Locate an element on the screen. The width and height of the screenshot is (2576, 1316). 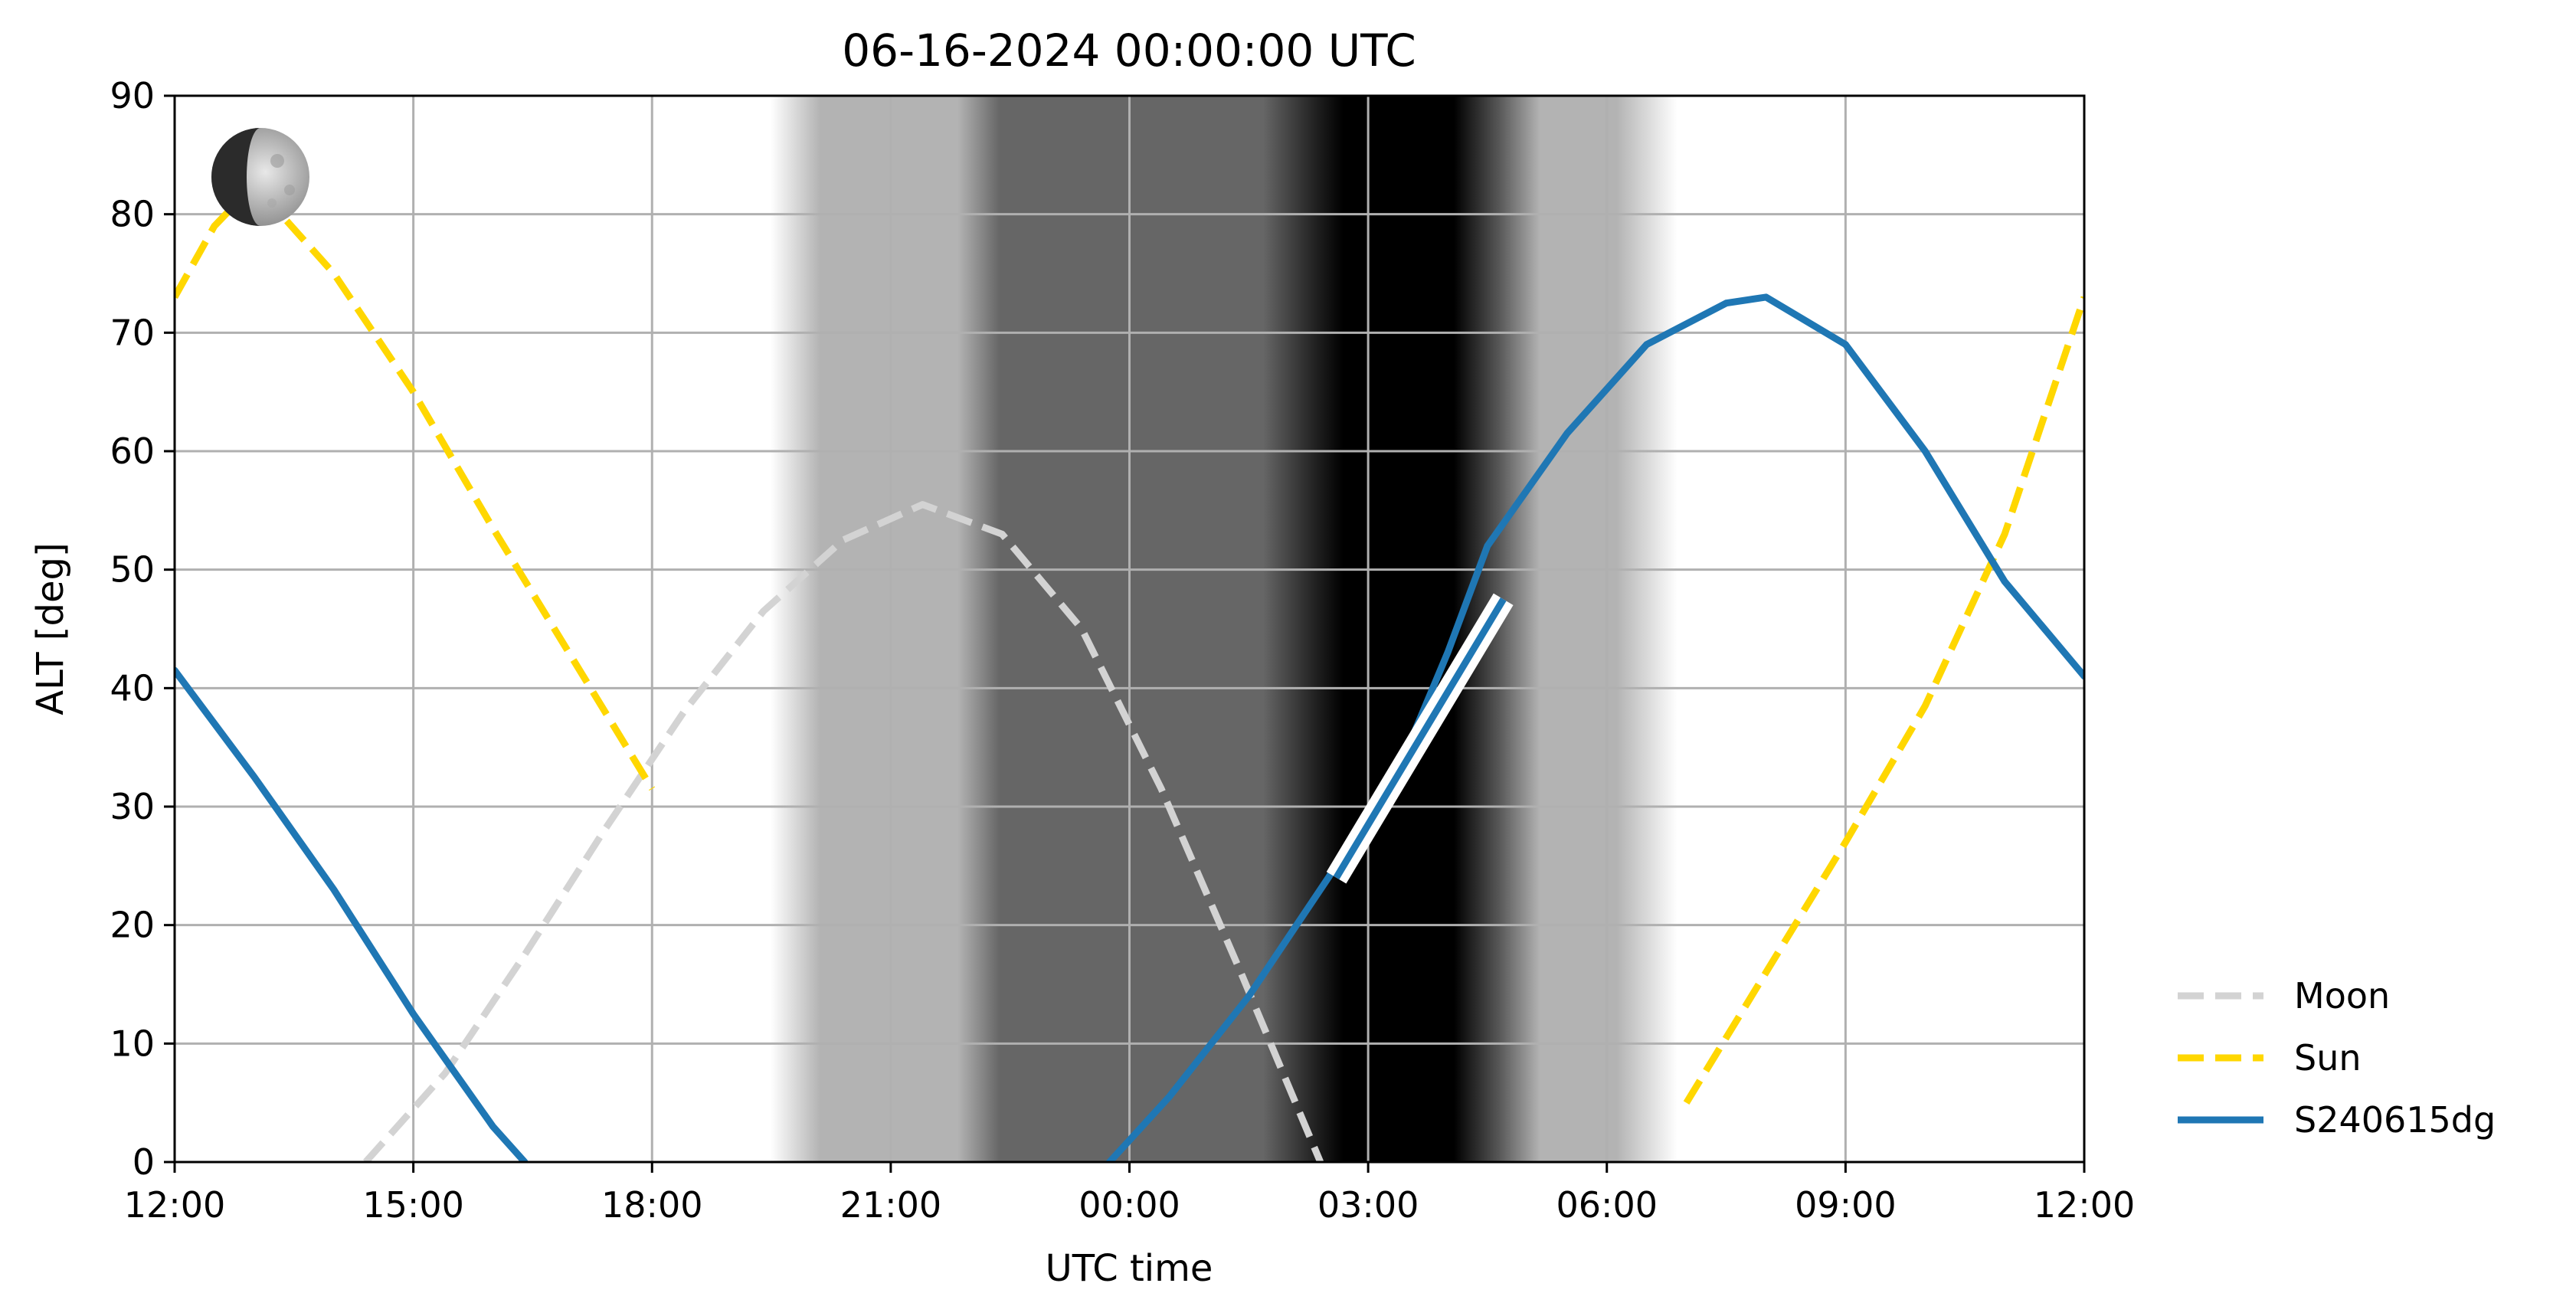
chart-title: 06-16-2024 00:00:00 UTC is located at coordinates (1129, 51).